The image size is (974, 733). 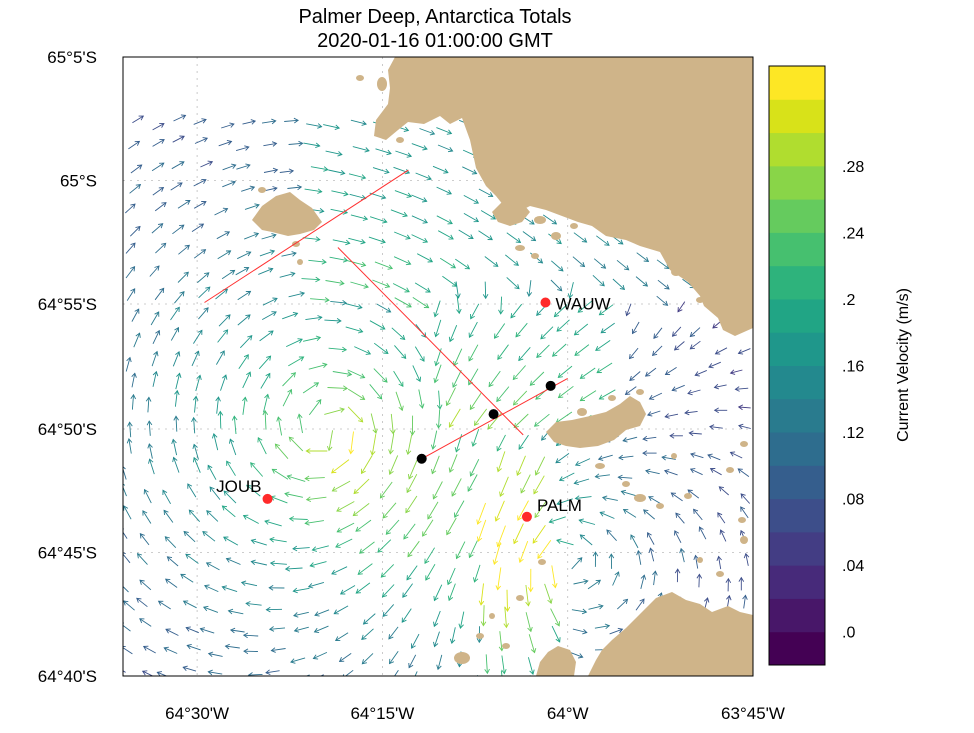 I want to click on station-marker-joub, so click(x=267, y=498).